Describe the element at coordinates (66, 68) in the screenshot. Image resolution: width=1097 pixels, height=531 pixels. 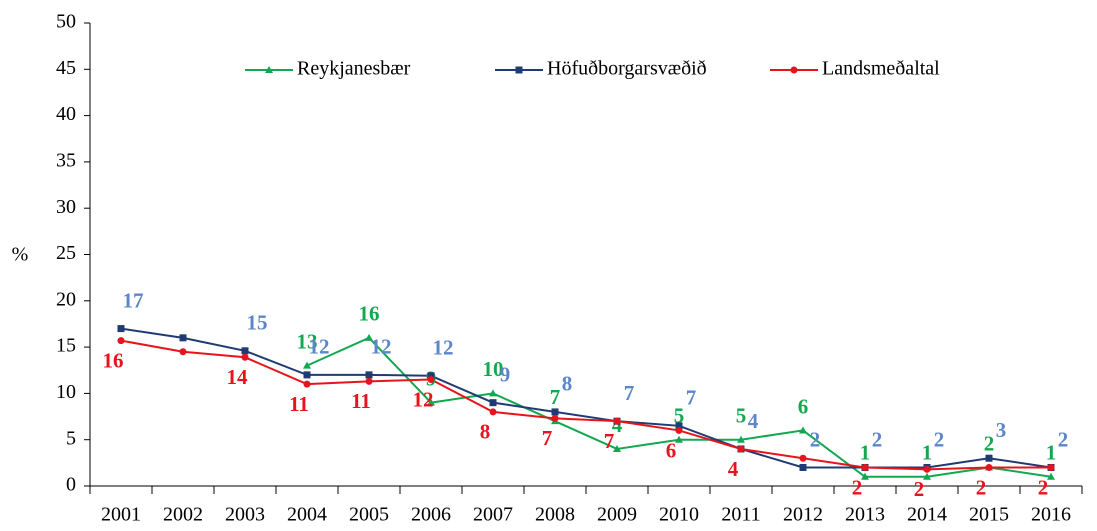
I see `y-tick-label: 45` at that location.